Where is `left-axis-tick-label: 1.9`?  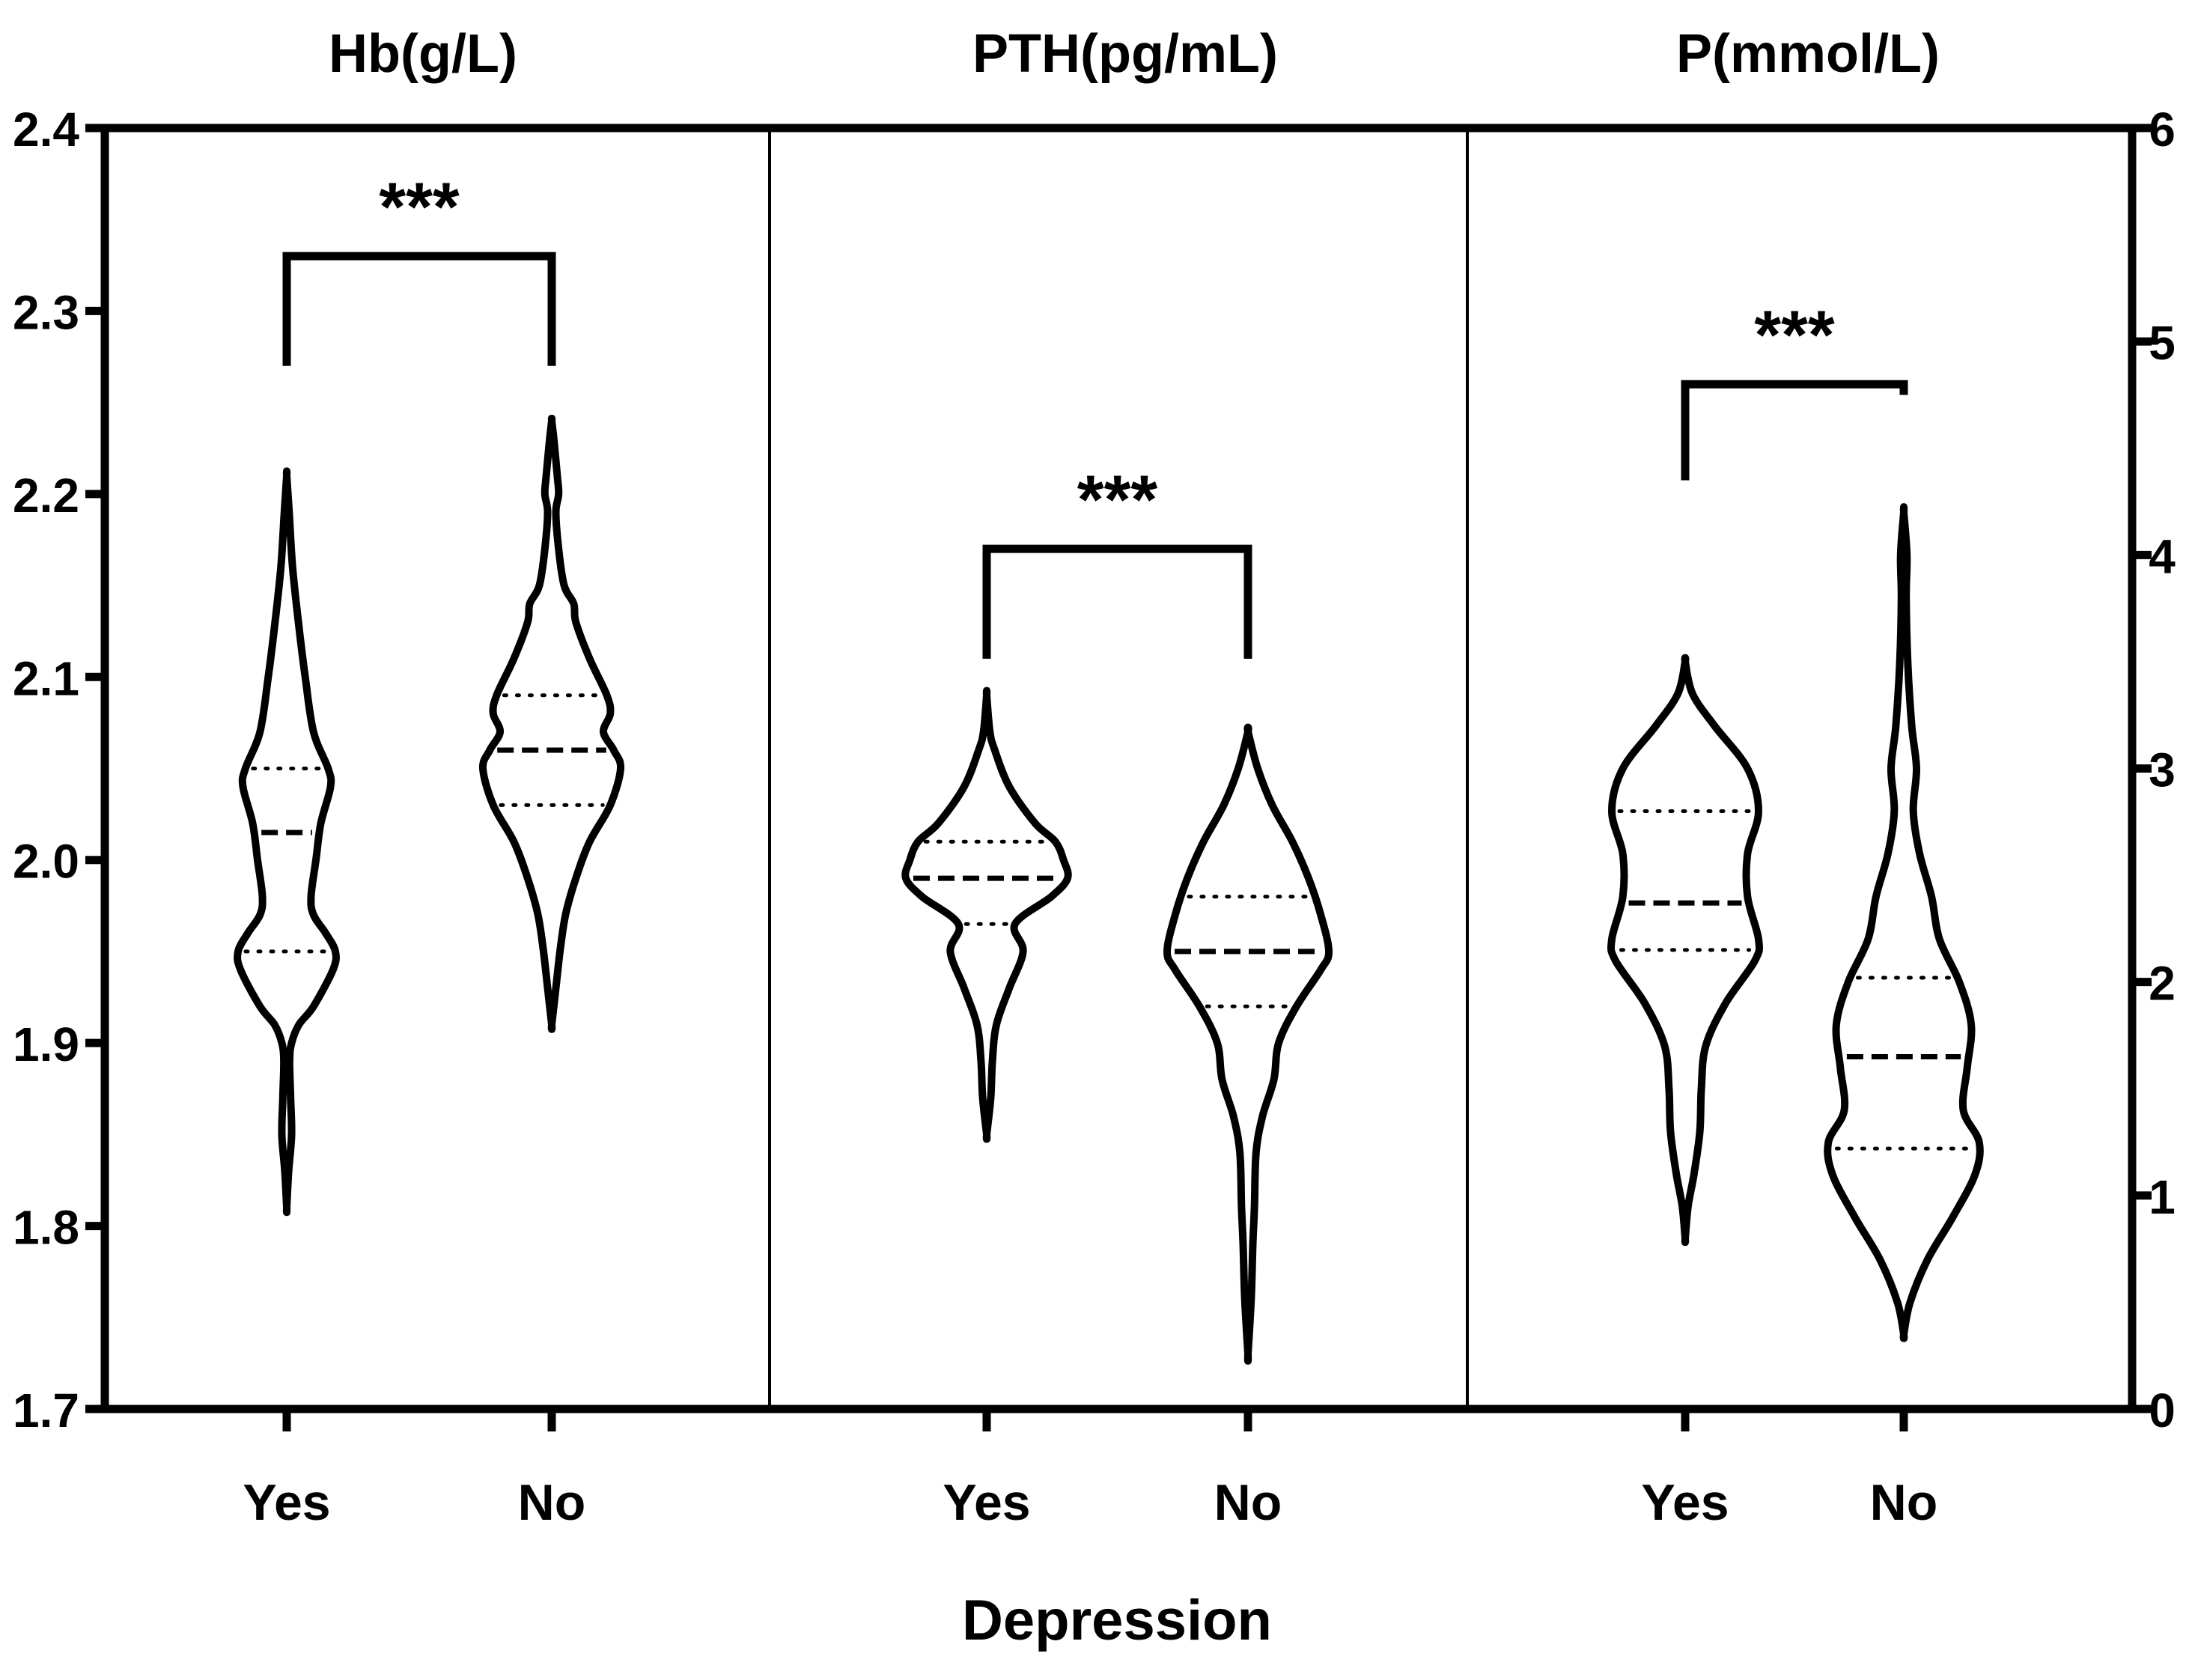 left-axis-tick-label: 1.9 is located at coordinates (46, 1044).